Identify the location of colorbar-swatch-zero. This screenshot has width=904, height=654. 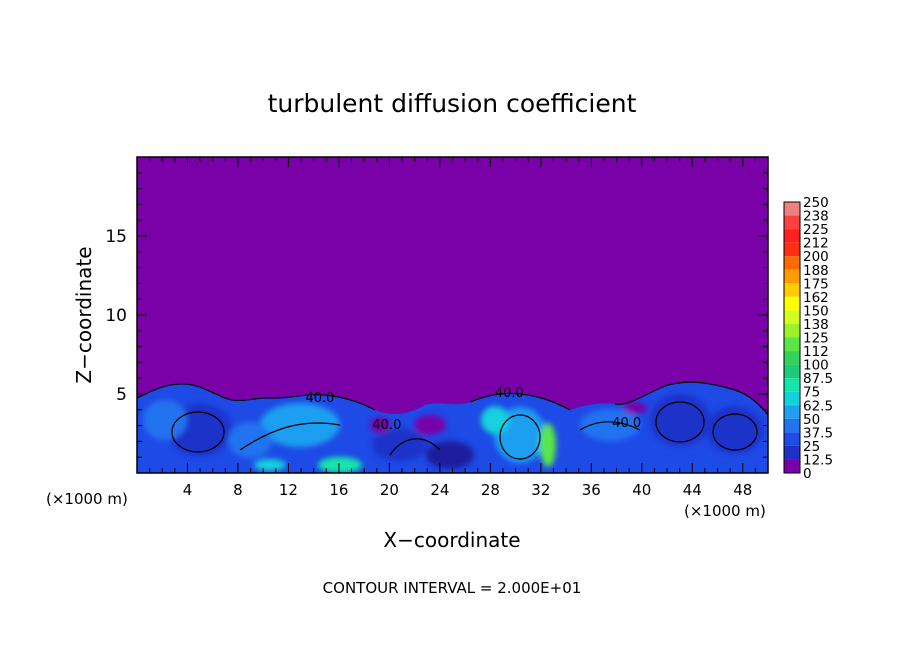
(792, 466).